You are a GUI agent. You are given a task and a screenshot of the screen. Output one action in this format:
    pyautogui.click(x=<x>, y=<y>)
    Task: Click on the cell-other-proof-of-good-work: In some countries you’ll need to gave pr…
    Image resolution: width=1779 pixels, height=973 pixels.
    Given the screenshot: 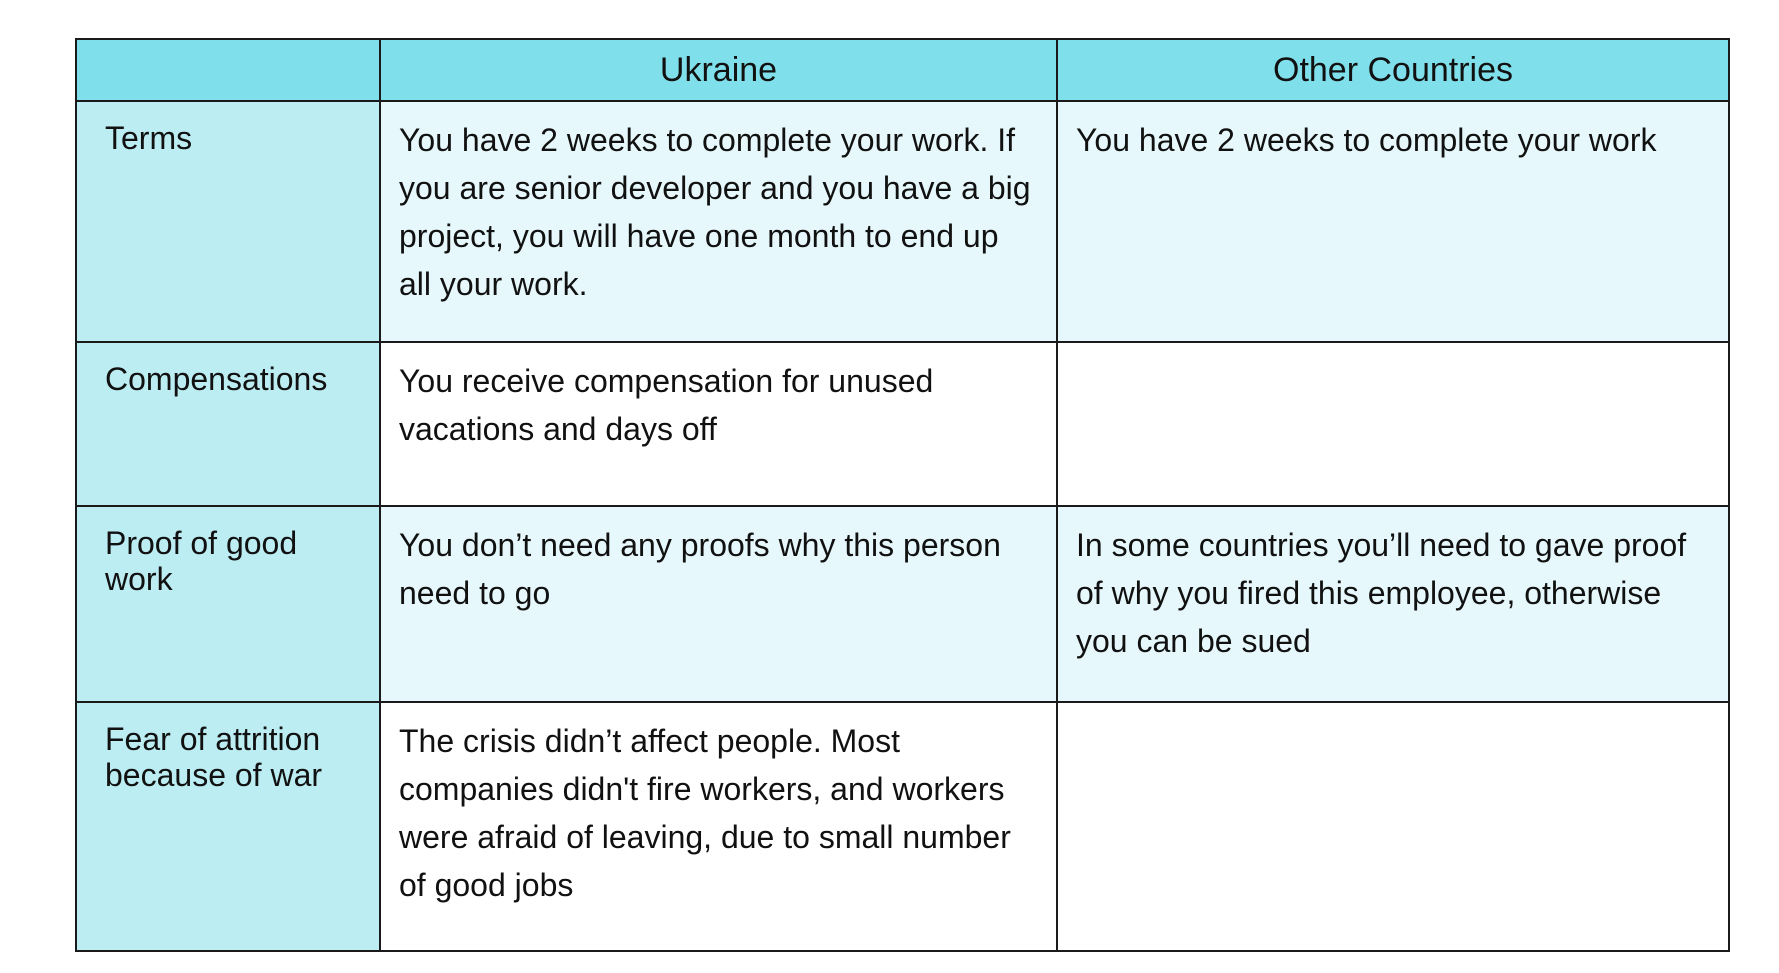 What is the action you would take?
    pyautogui.click(x=1393, y=604)
    